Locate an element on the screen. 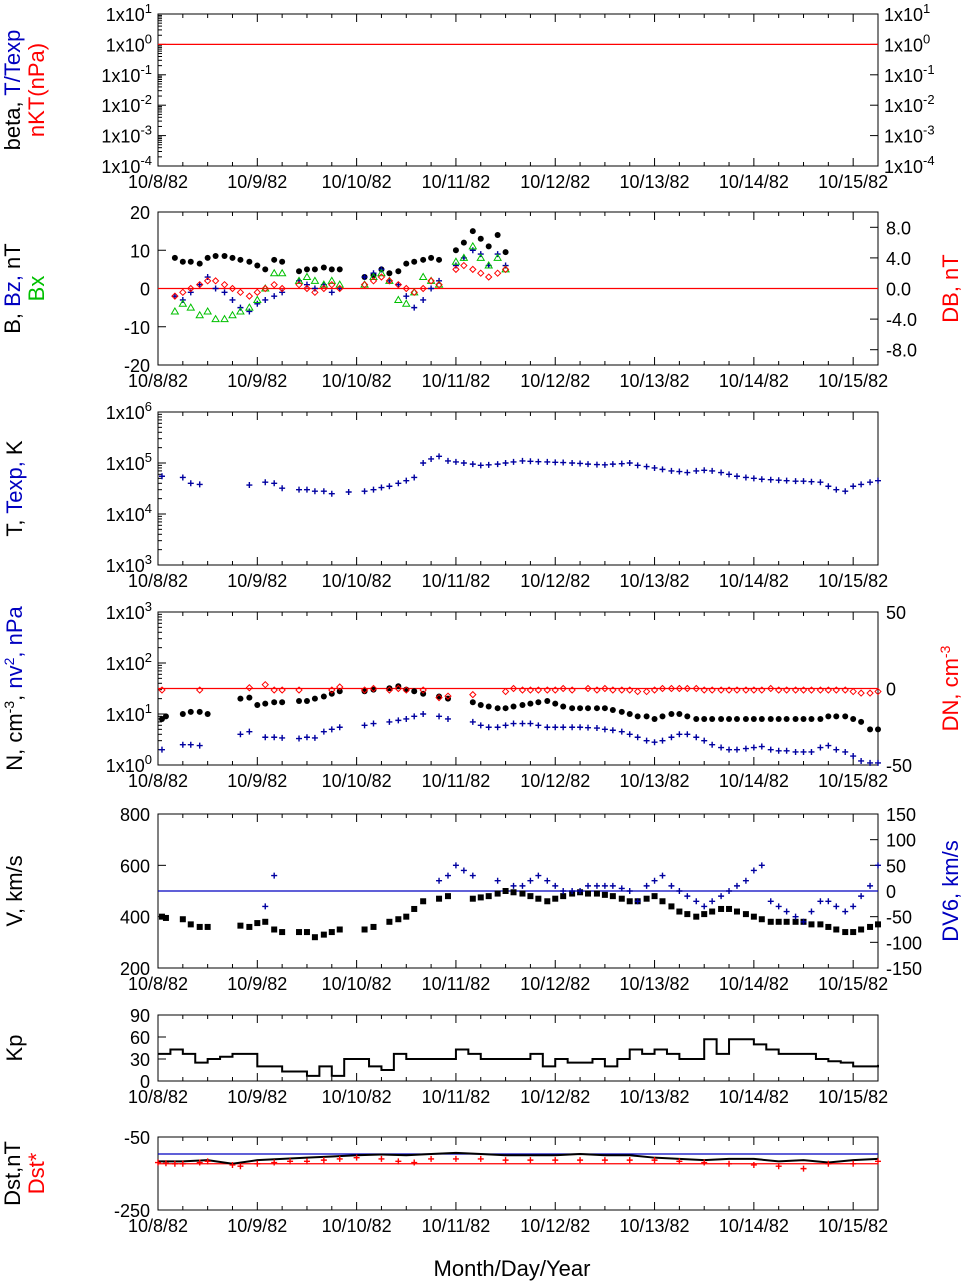  y2-tick-label: 0.0 is located at coordinates (898, 290).